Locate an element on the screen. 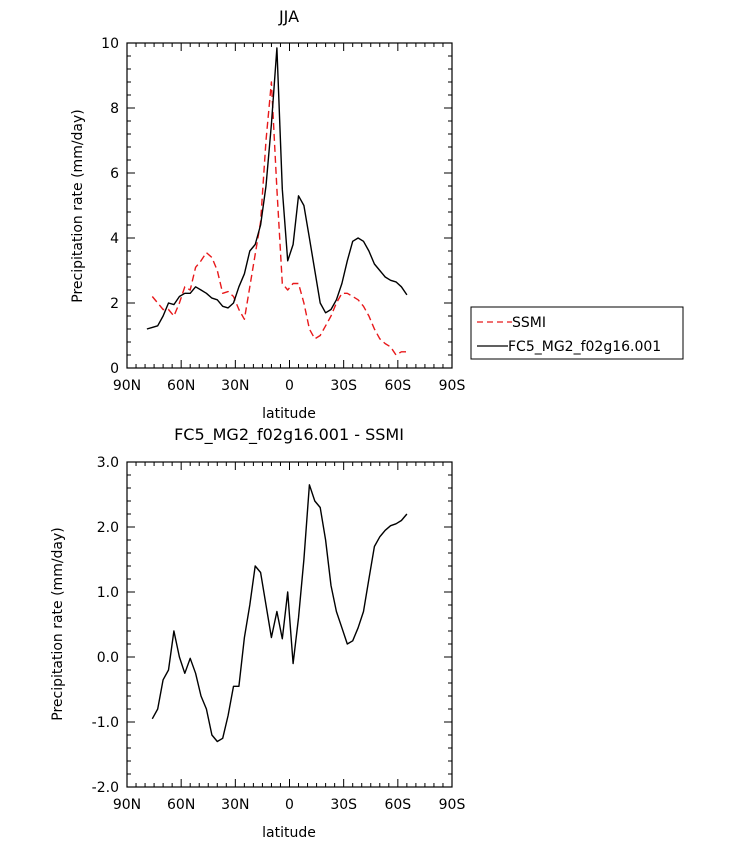  bottom-y-tick-label: 3.0 is located at coordinates (108, 463).